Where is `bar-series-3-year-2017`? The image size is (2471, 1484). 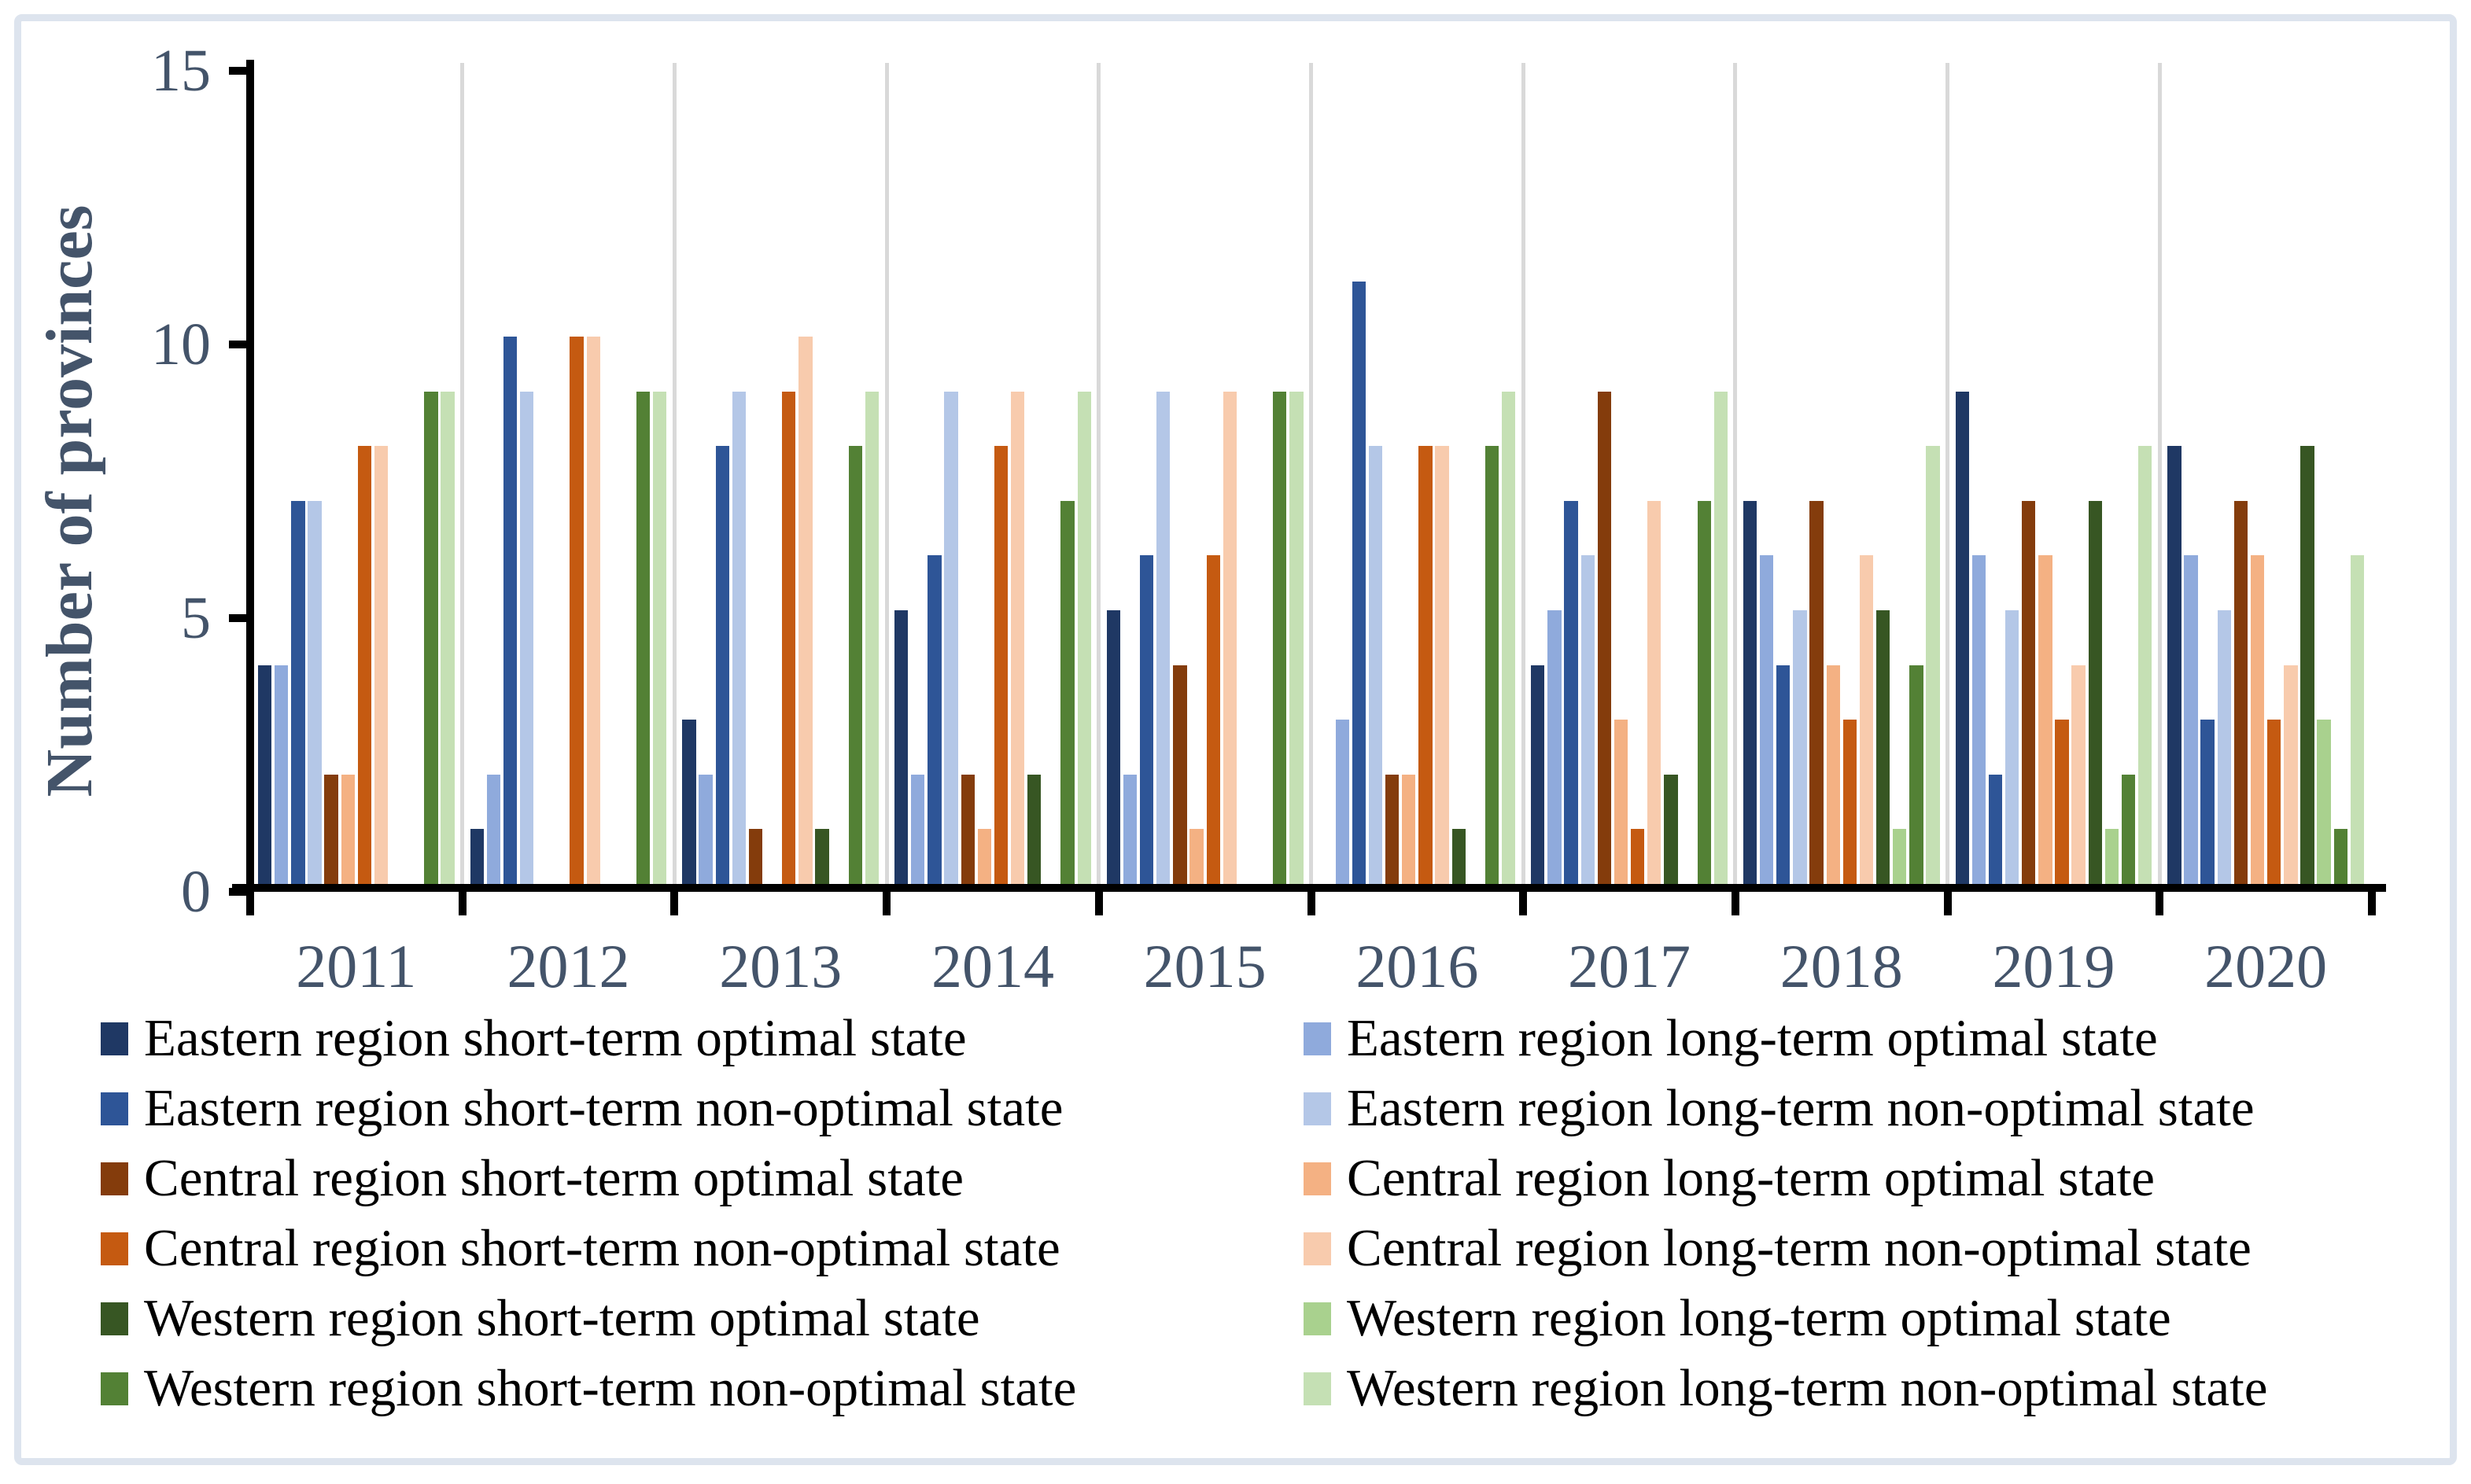 bar-series-3-year-2017 is located at coordinates (1587, 719).